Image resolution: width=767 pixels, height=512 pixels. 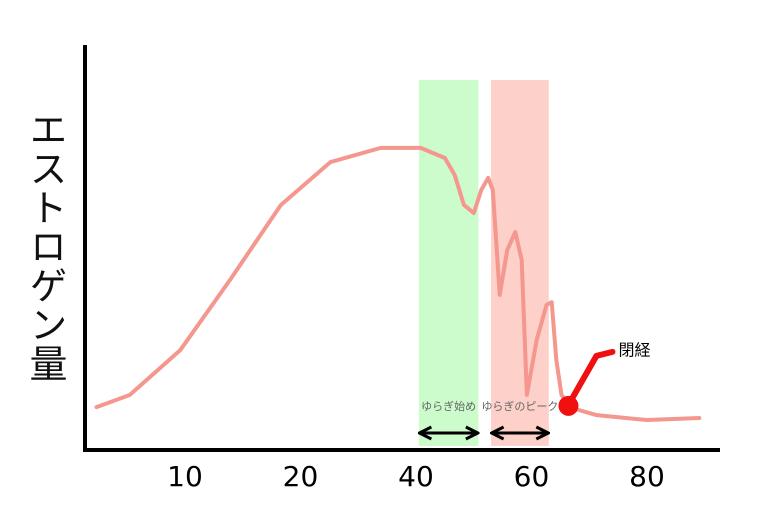 What do you see at coordinates (519, 406) in the screenshot?
I see `span-label: ゆらぎのピーク` at bounding box center [519, 406].